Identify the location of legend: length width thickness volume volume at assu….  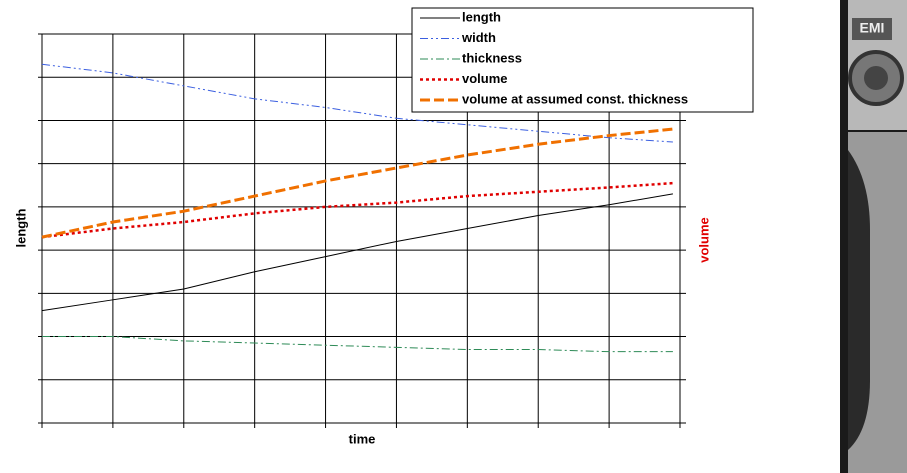
(582, 60).